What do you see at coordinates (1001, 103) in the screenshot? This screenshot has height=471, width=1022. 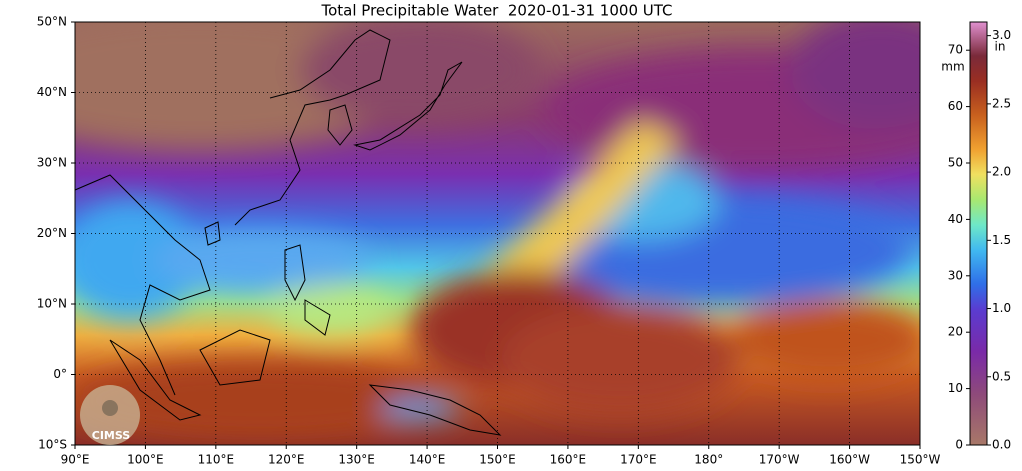 I see `in-tick-label: 2.5` at bounding box center [1001, 103].